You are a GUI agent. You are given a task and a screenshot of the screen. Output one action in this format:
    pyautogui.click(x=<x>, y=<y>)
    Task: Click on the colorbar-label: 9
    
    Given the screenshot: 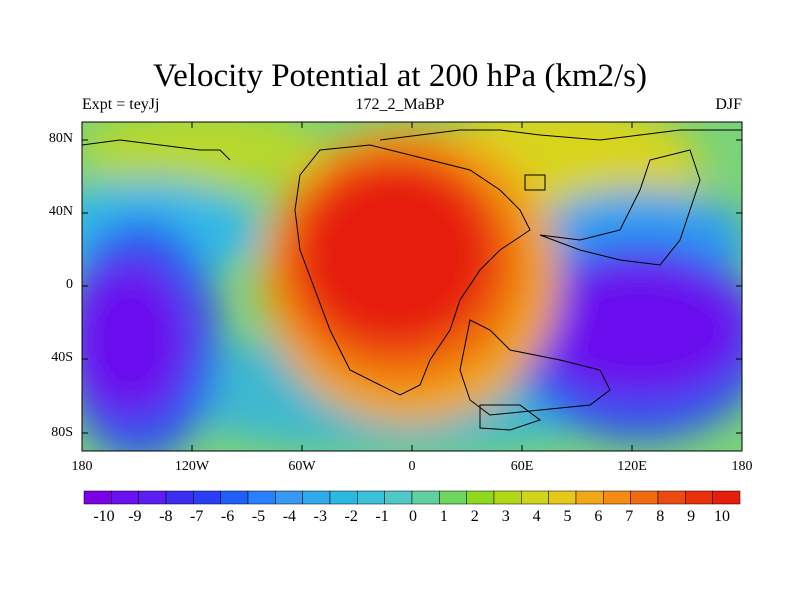 What is the action you would take?
    pyautogui.click(x=691, y=516)
    